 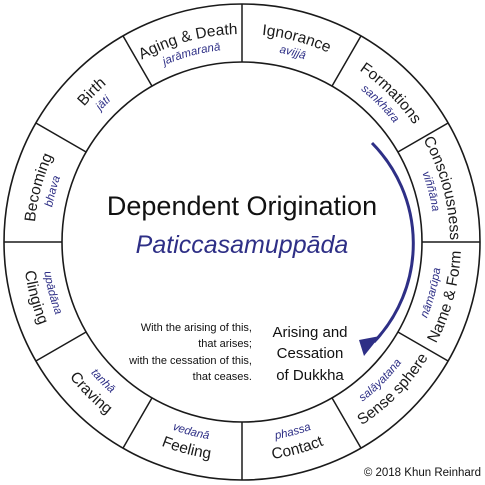 I want to click on note-line-4: that ceases., so click(x=222, y=377).